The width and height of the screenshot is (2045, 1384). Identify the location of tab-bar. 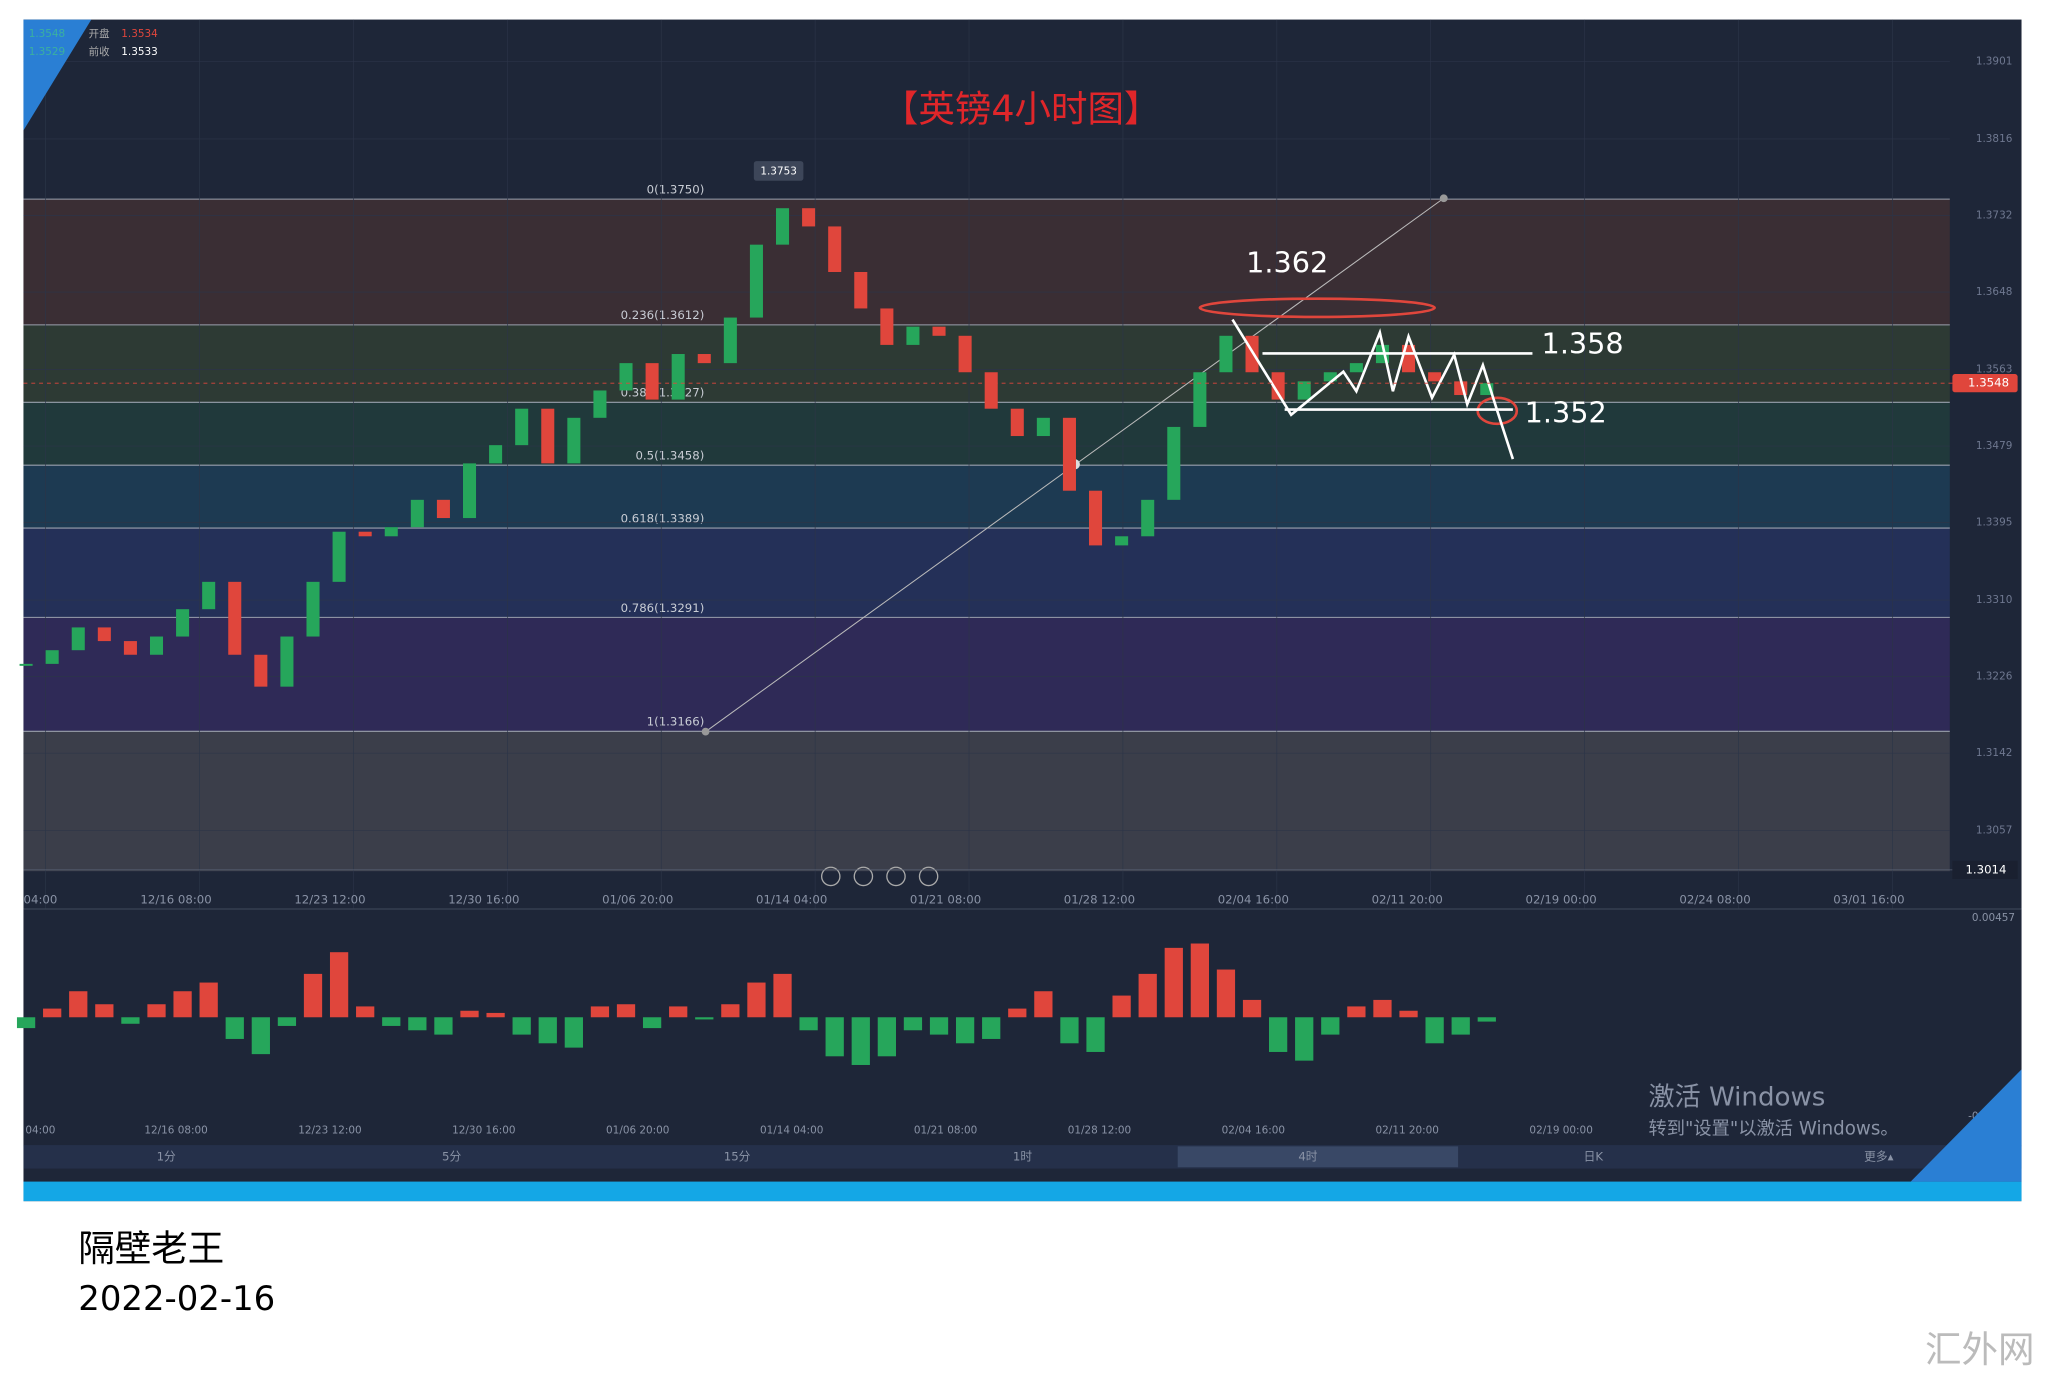
(1022, 1157).